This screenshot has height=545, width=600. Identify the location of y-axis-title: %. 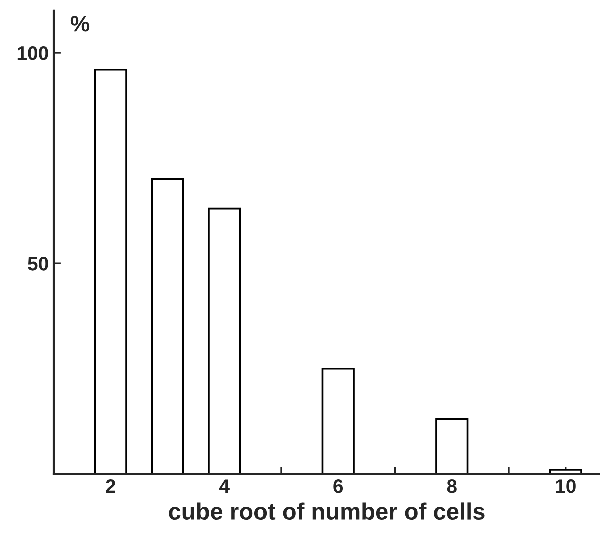
(80, 24).